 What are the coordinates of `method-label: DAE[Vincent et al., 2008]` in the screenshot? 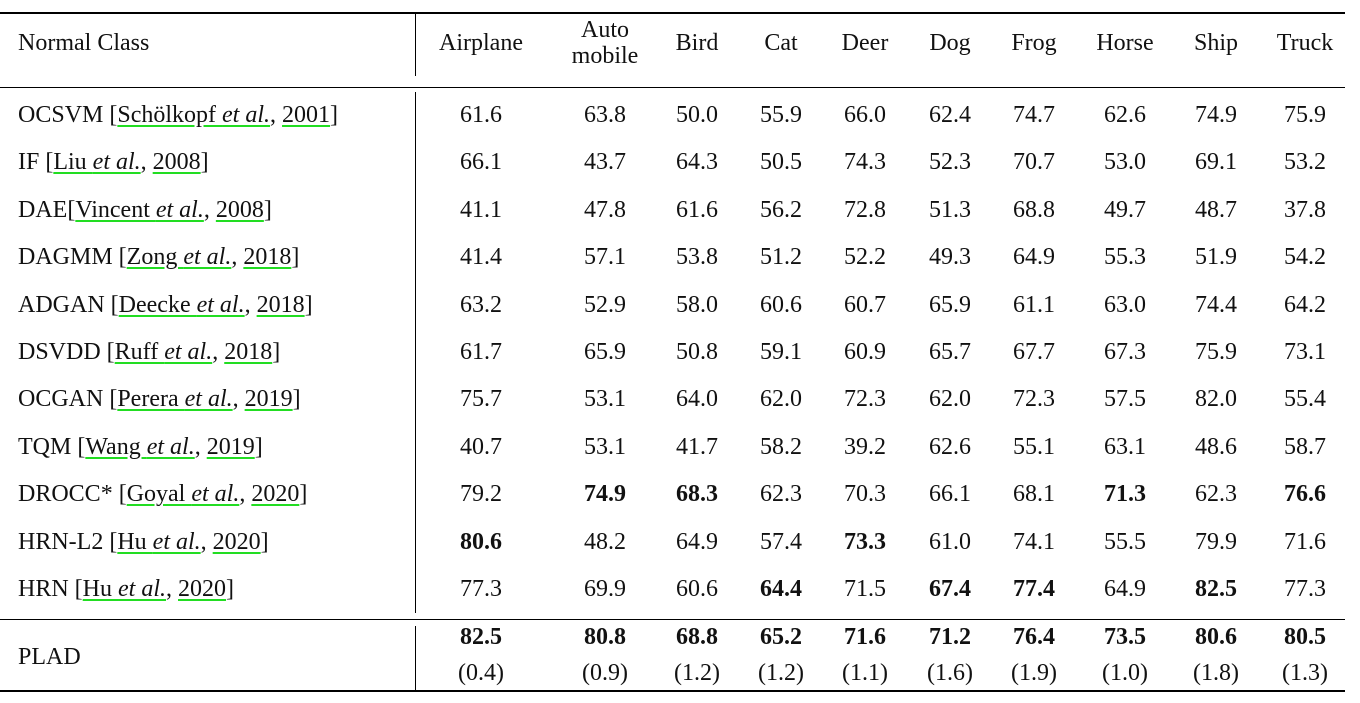 It's located at (145, 210).